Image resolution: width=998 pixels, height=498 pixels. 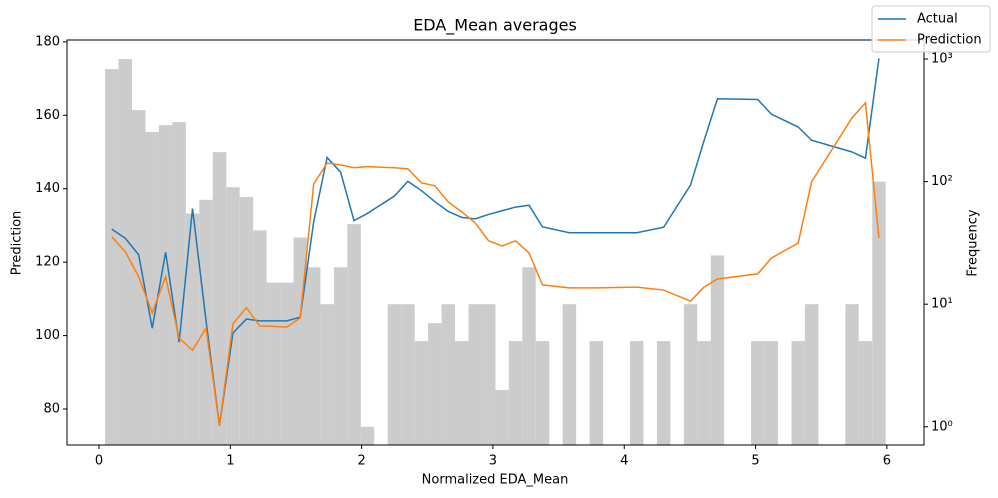 I want to click on x-tick-label: 5, so click(x=755, y=461).